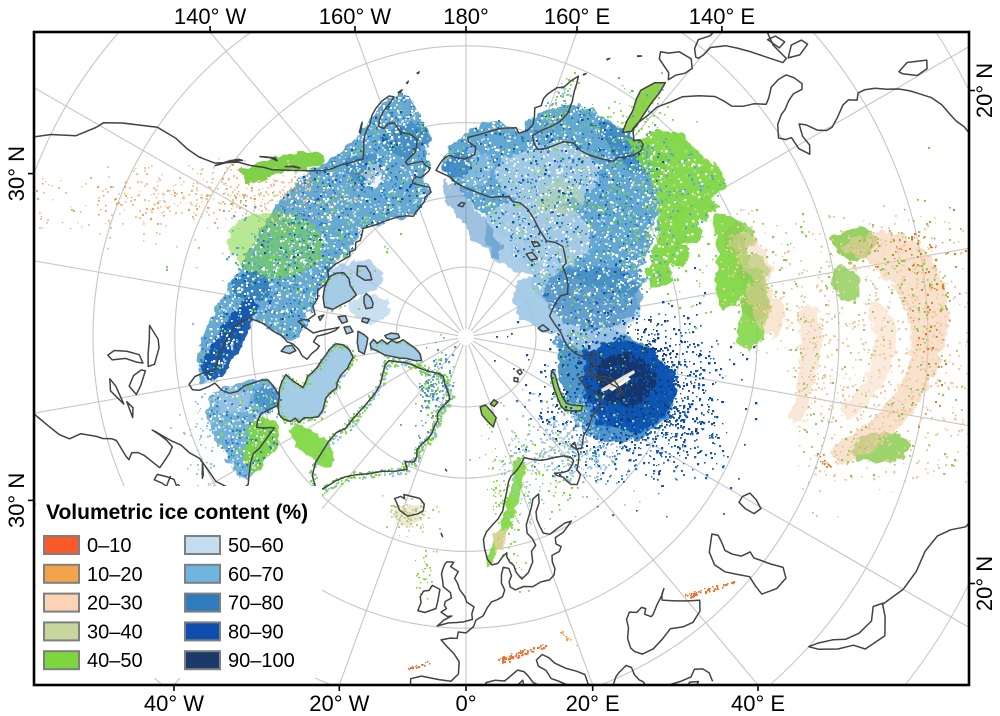 This screenshot has height=716, width=1000. I want to click on svg-text: 160° W, so click(355, 16).